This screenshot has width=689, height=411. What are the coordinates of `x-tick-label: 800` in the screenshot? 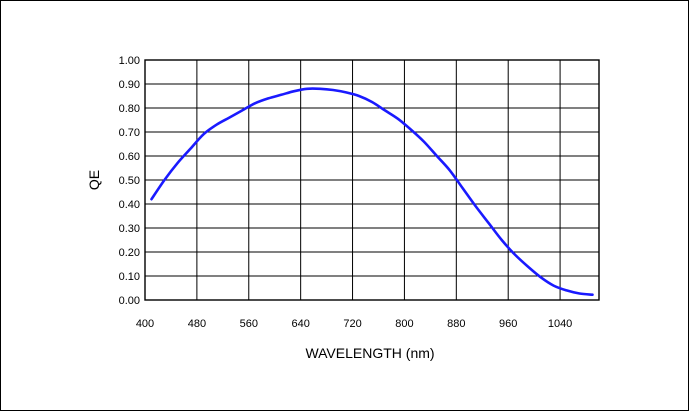 It's located at (404, 324).